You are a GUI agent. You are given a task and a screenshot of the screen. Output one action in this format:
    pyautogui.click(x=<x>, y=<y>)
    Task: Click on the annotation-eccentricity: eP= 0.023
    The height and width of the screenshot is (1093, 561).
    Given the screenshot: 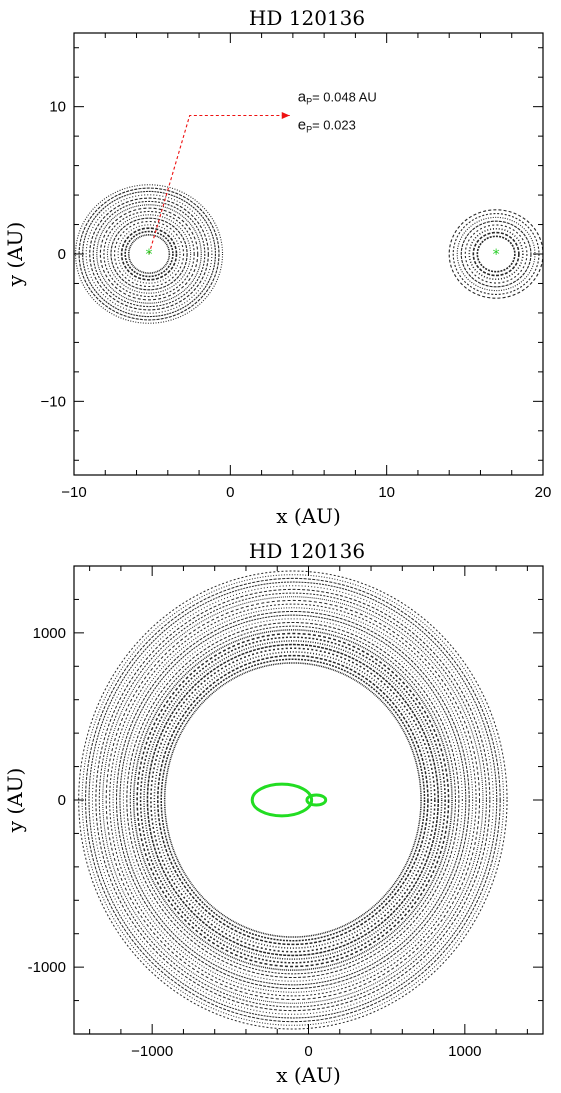 What is the action you would take?
    pyautogui.click(x=327, y=126)
    